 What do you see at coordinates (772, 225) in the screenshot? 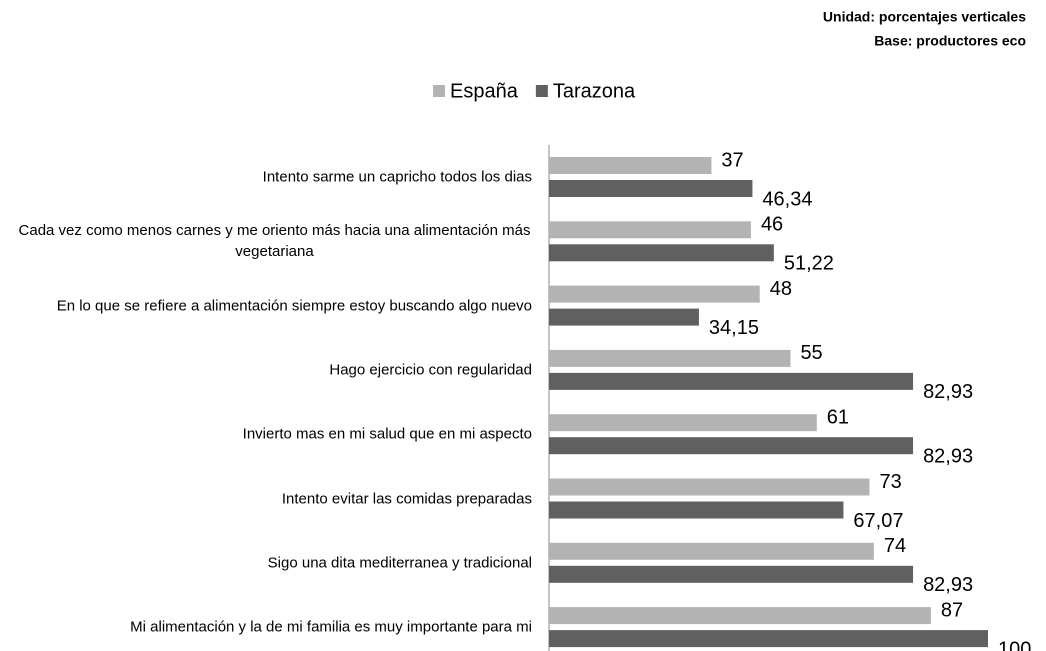
I see `data-label: 46` at bounding box center [772, 225].